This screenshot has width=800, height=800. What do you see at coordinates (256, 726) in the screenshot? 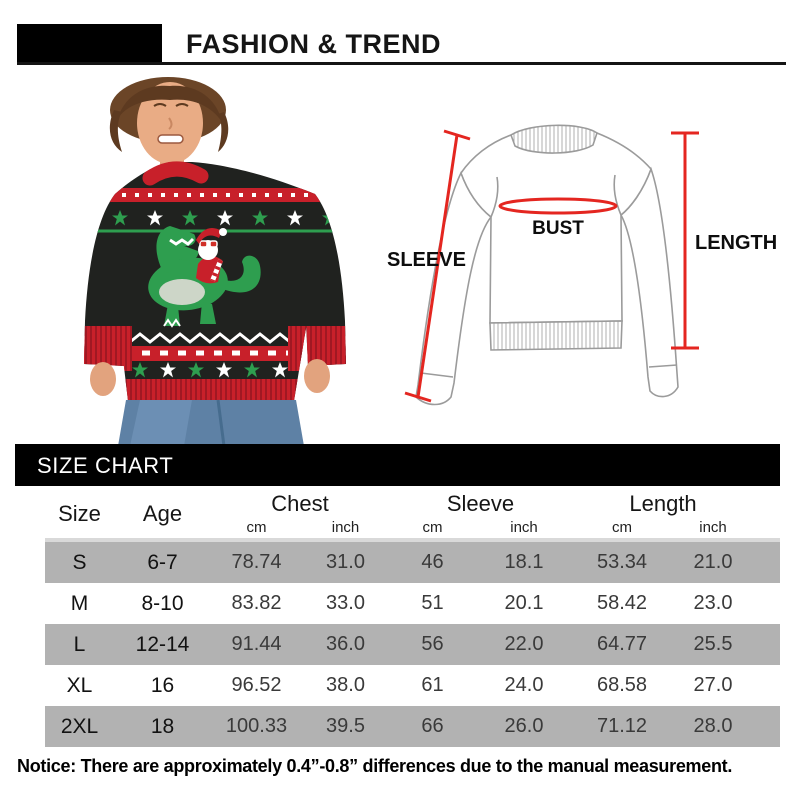
I see `cell-chest-cm: 100.33` at bounding box center [256, 726].